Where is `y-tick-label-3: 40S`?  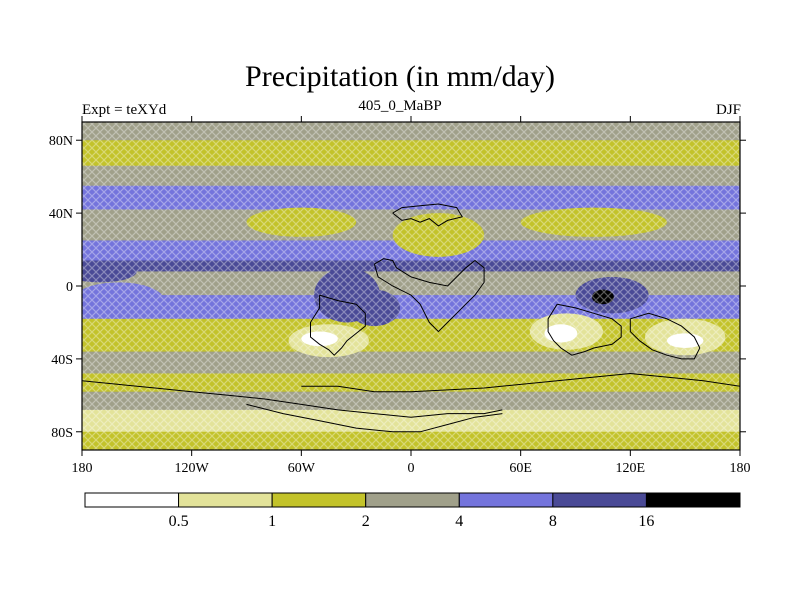
y-tick-label-3: 40S is located at coordinates (62, 360).